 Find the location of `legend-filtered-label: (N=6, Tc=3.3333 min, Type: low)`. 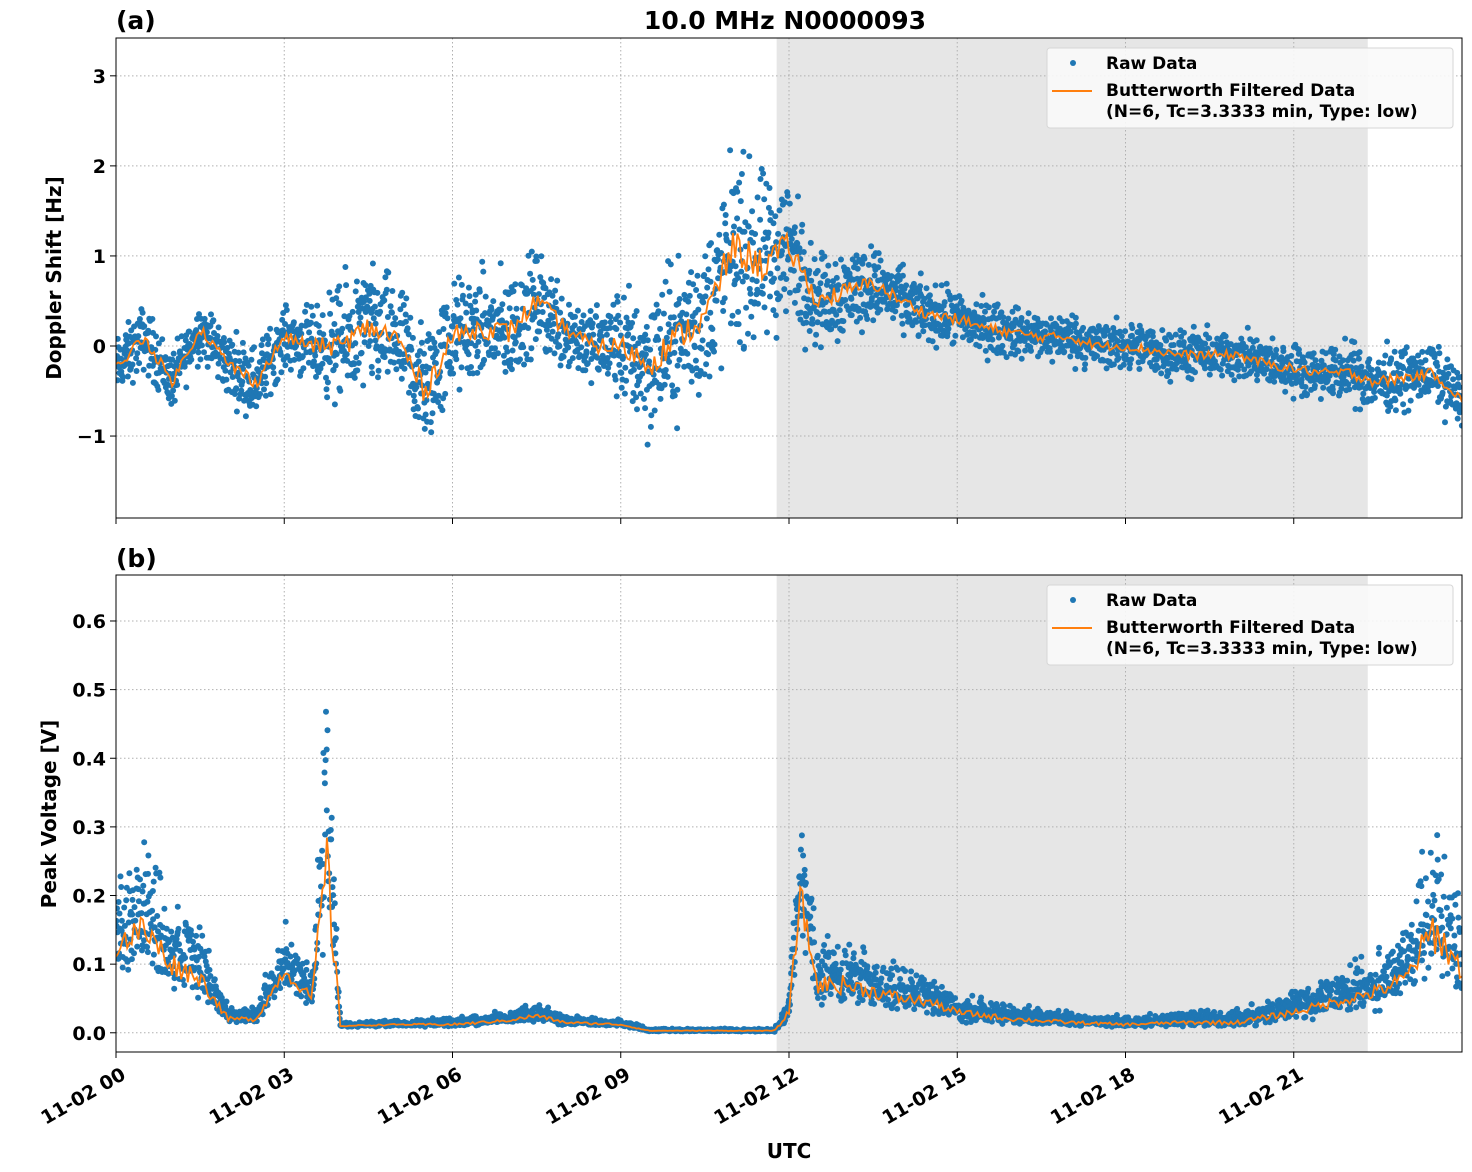

legend-filtered-label: (N=6, Tc=3.3333 min, Type: low) is located at coordinates (1262, 112).